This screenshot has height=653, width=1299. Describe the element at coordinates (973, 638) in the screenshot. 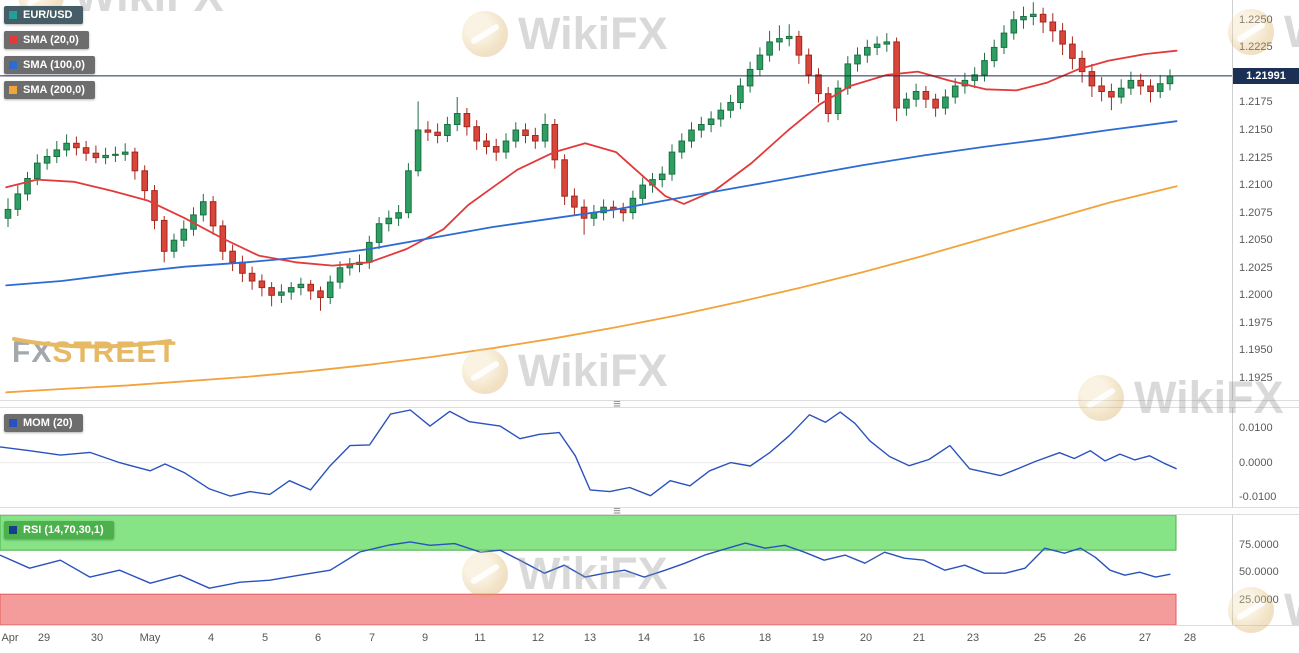

I see `time-tick-label: 23` at that location.